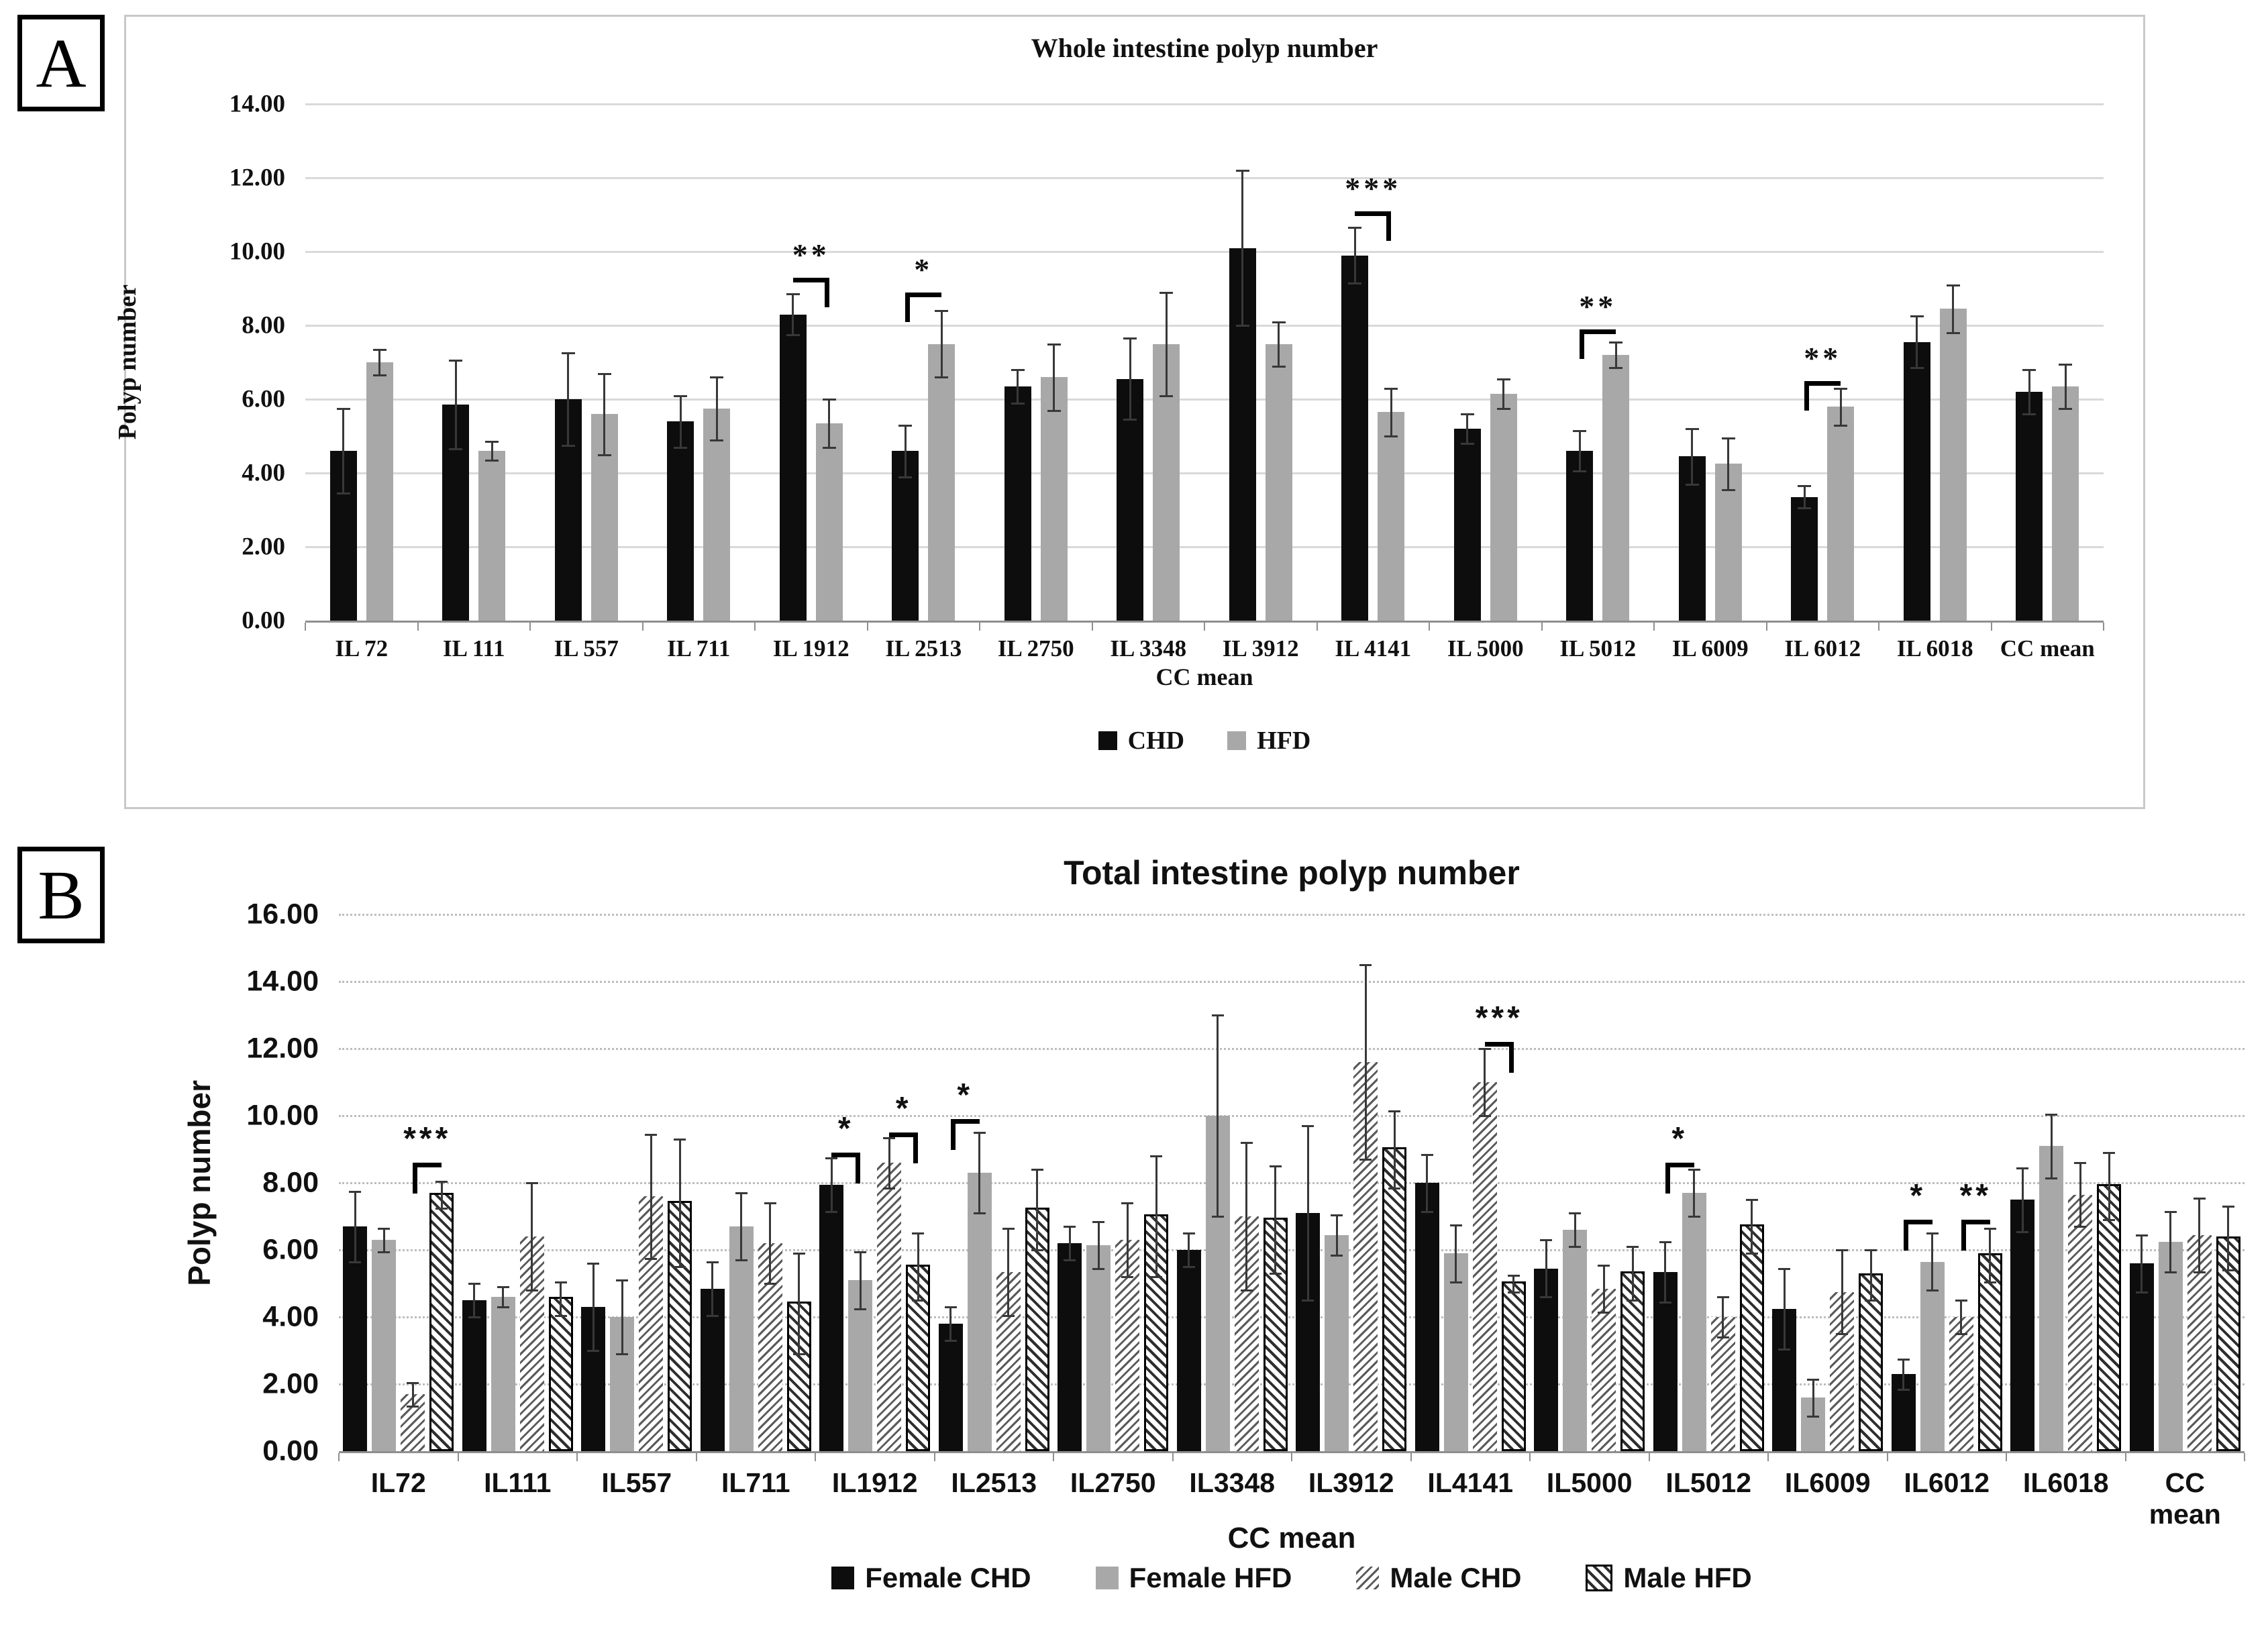 This screenshot has height=1637, width=2268. I want to click on y-tick-label: 2.00, so click(263, 547).